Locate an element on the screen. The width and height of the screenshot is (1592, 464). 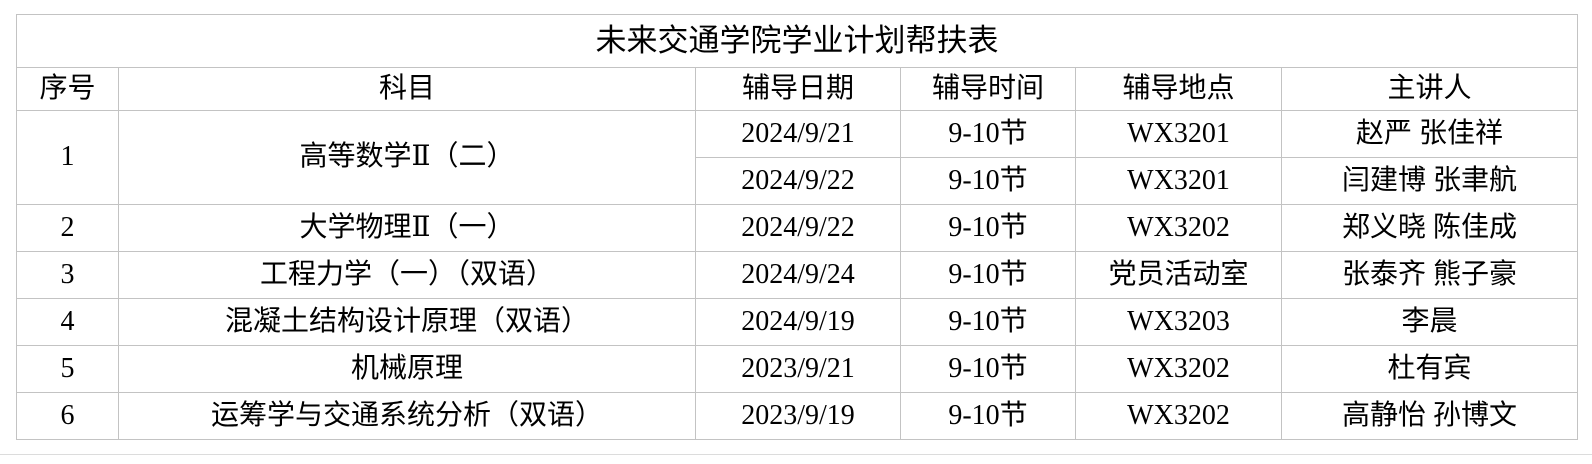
cell-no: 2 is located at coordinates (67, 228).